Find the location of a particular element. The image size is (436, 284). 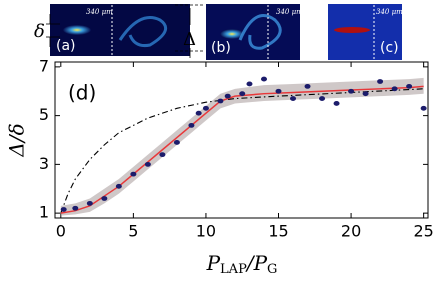

x-label-part: P is located at coordinates (213, 263).